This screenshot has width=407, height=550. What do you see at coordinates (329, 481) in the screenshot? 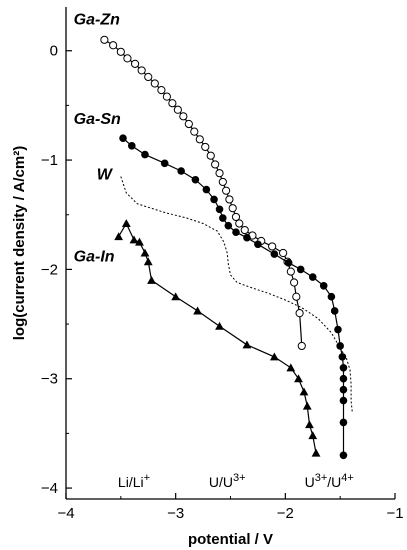
I see `reference-label-2: U3+/U4+` at bounding box center [329, 481].